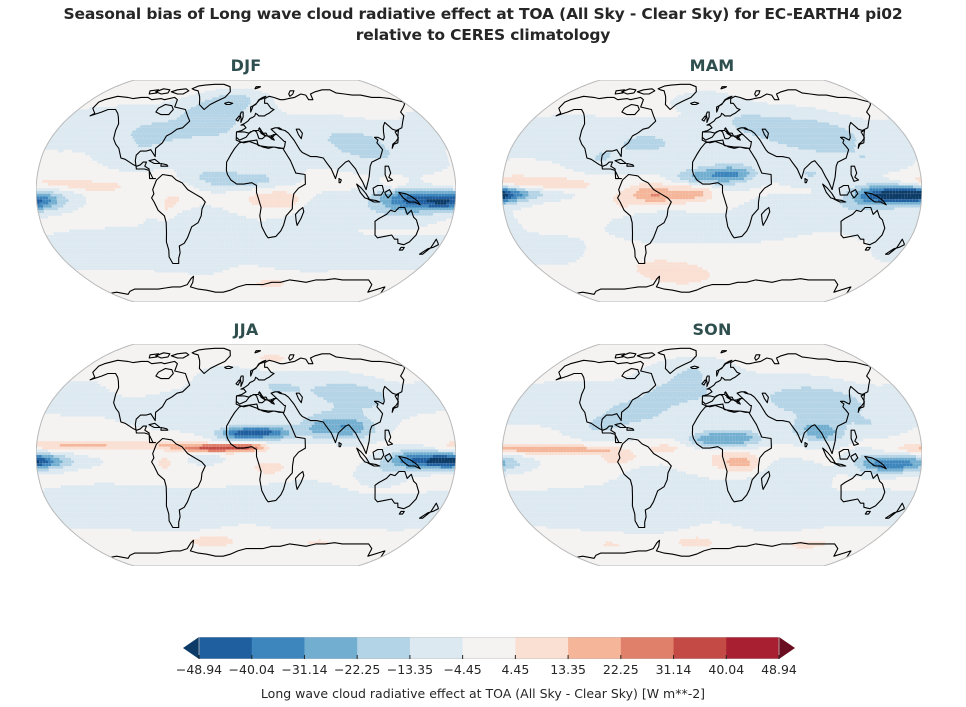  I want to click on map-svg-jja, so click(246, 455).